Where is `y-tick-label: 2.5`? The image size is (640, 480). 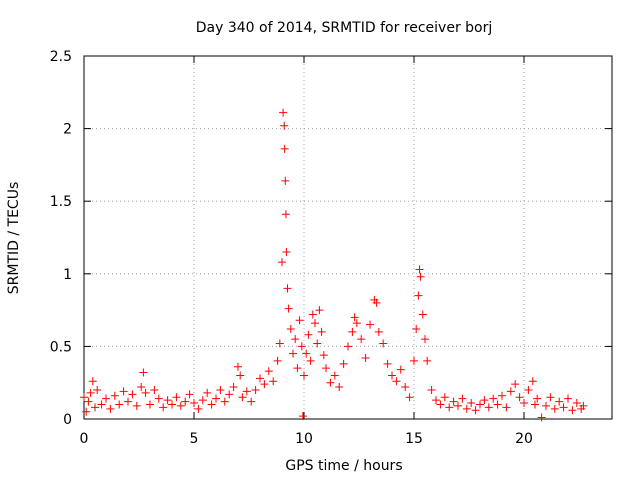
y-tick-label: 2.5 is located at coordinates (61, 57).